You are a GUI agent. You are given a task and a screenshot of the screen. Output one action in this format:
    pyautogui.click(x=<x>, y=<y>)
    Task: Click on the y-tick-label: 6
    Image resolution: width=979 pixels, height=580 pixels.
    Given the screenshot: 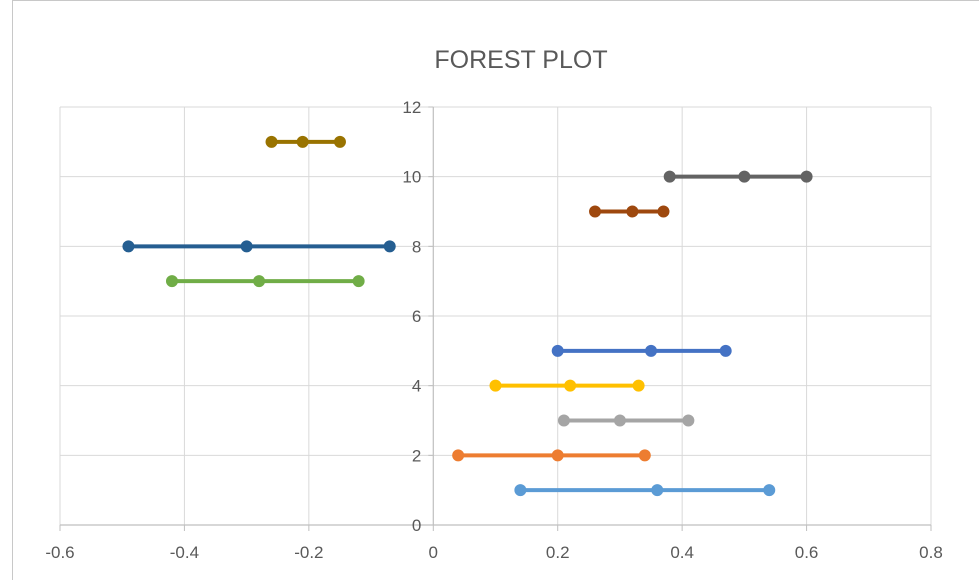 What is the action you would take?
    pyautogui.click(x=416, y=316)
    